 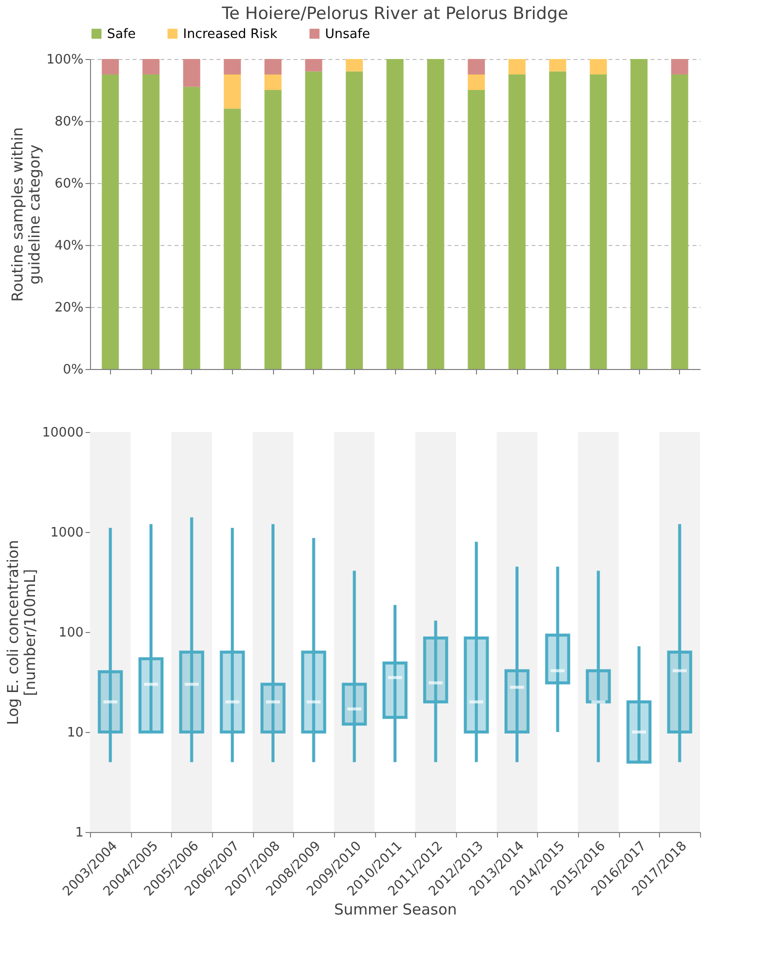 What do you see at coordinates (230, 34) in the screenshot?
I see `legend-label: Increased Risk` at bounding box center [230, 34].